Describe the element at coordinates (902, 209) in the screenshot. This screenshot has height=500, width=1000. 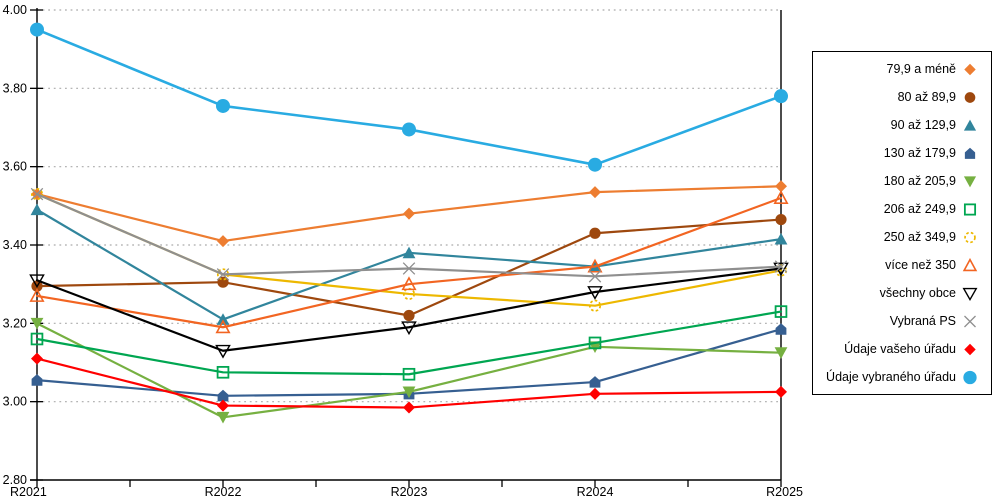
I see `legend-item-5: 206 až 249,9` at that location.